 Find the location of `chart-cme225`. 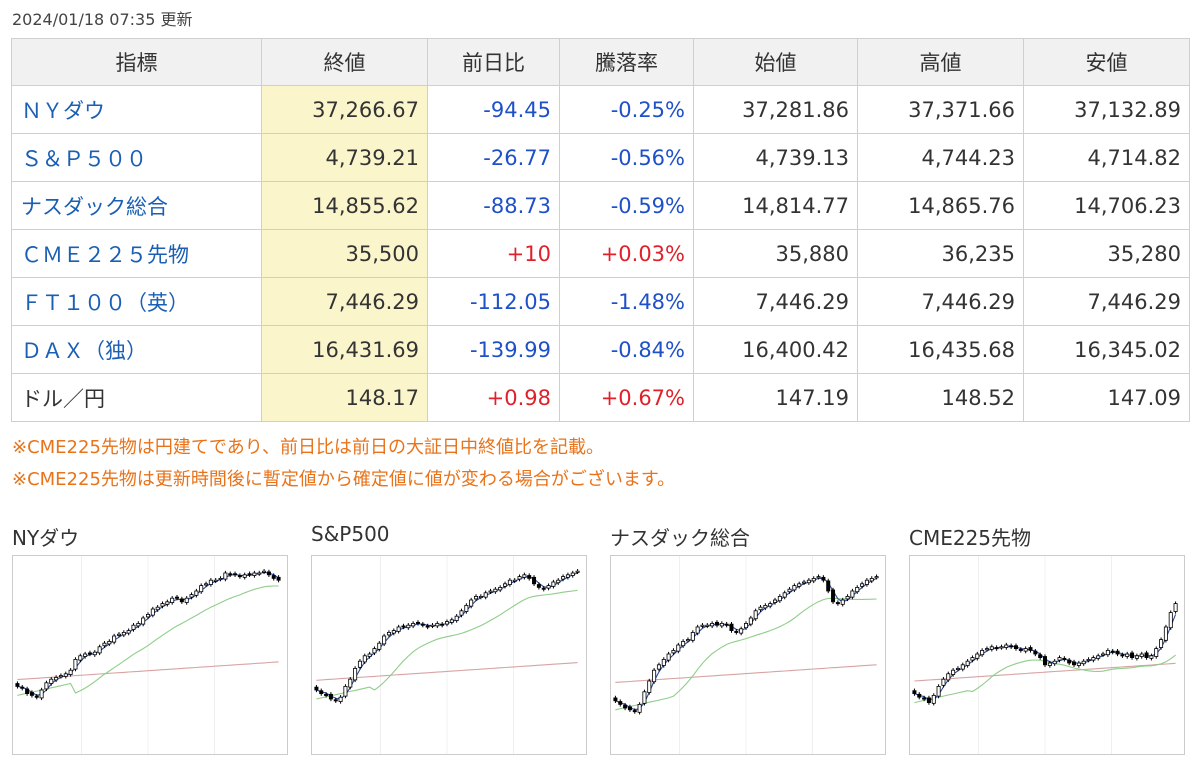

chart-cme225 is located at coordinates (1047, 655).